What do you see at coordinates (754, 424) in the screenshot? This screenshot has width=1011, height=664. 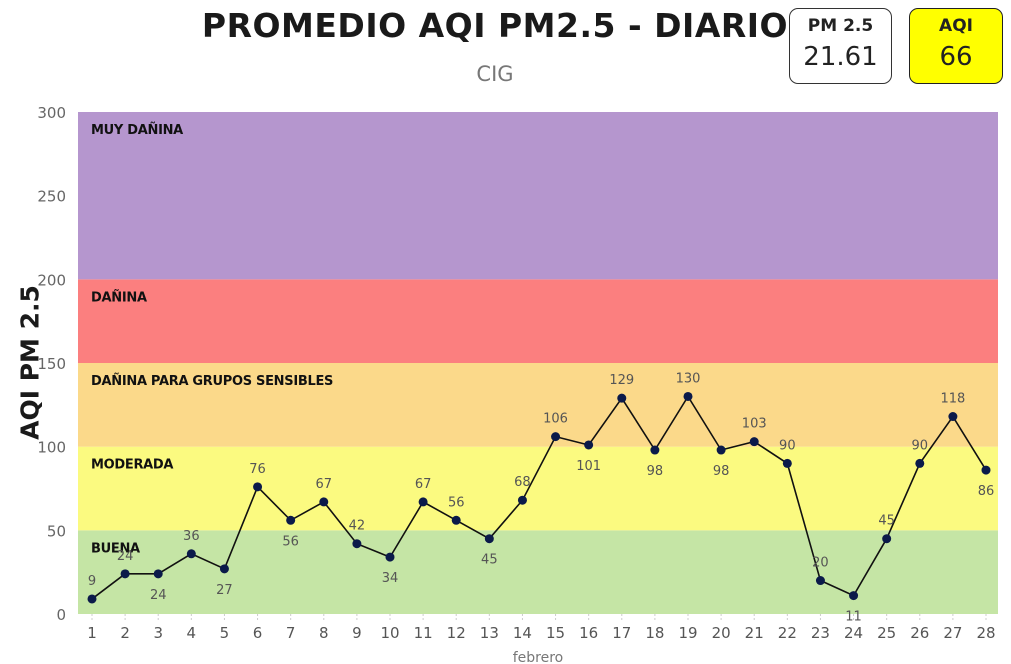 I see `data-label: 103` at bounding box center [754, 424].